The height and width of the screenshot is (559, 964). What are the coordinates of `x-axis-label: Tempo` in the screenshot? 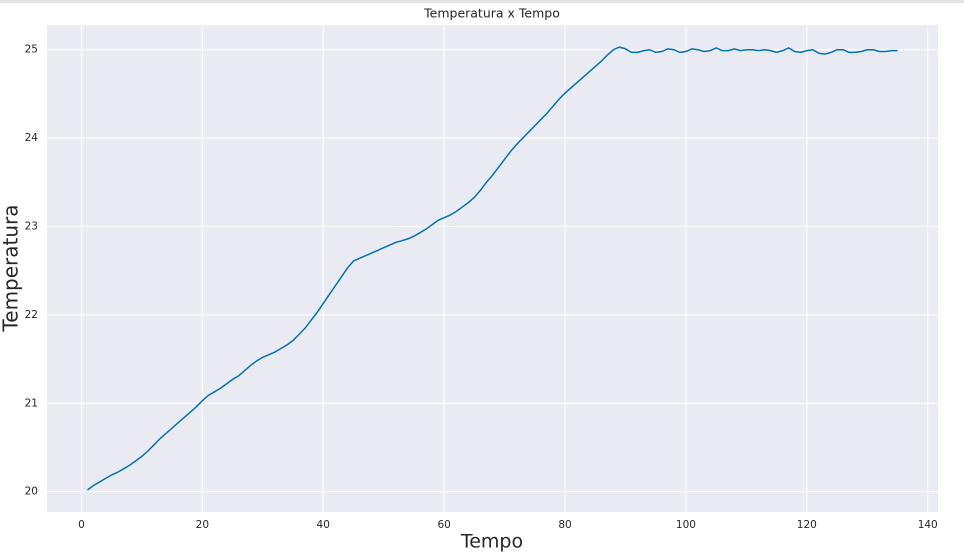 It's located at (491, 542).